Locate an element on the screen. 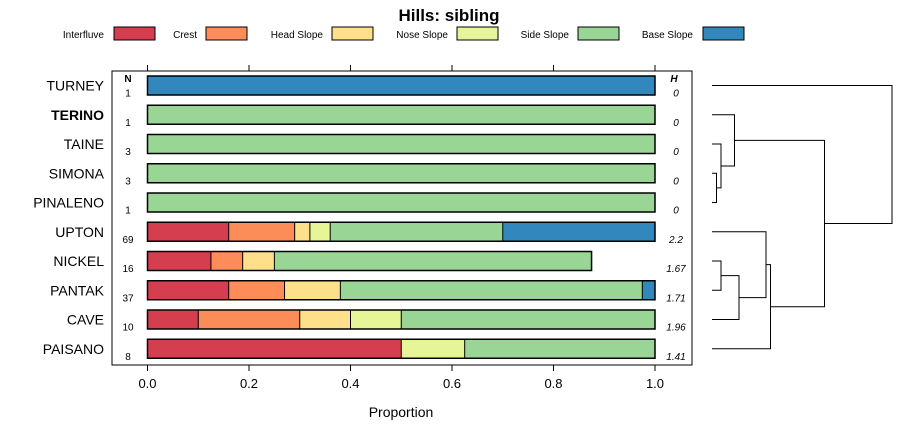 This screenshot has height=440, width=900. legend-label-crest: Crest is located at coordinates (185, 35).